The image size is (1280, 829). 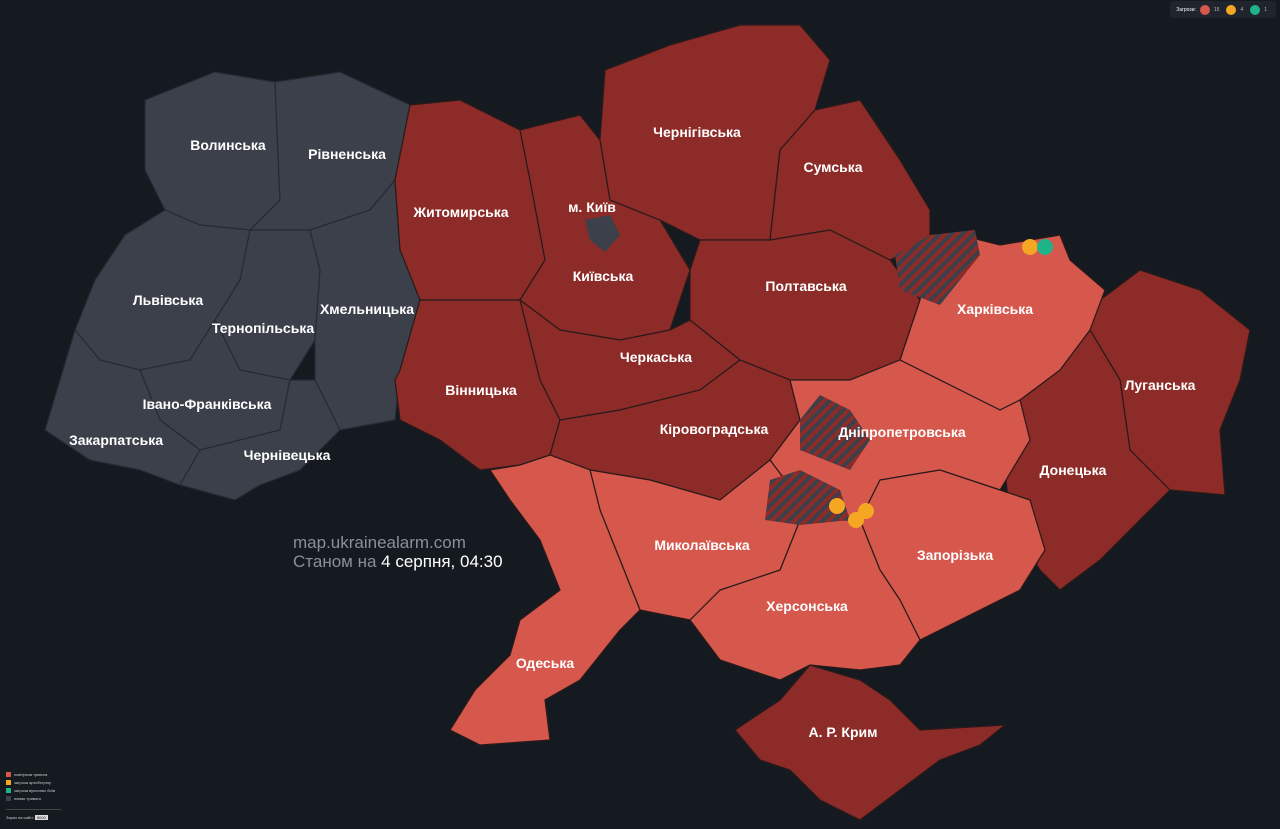 I want to click on label-donetska: Донецька, so click(x=1073, y=470).